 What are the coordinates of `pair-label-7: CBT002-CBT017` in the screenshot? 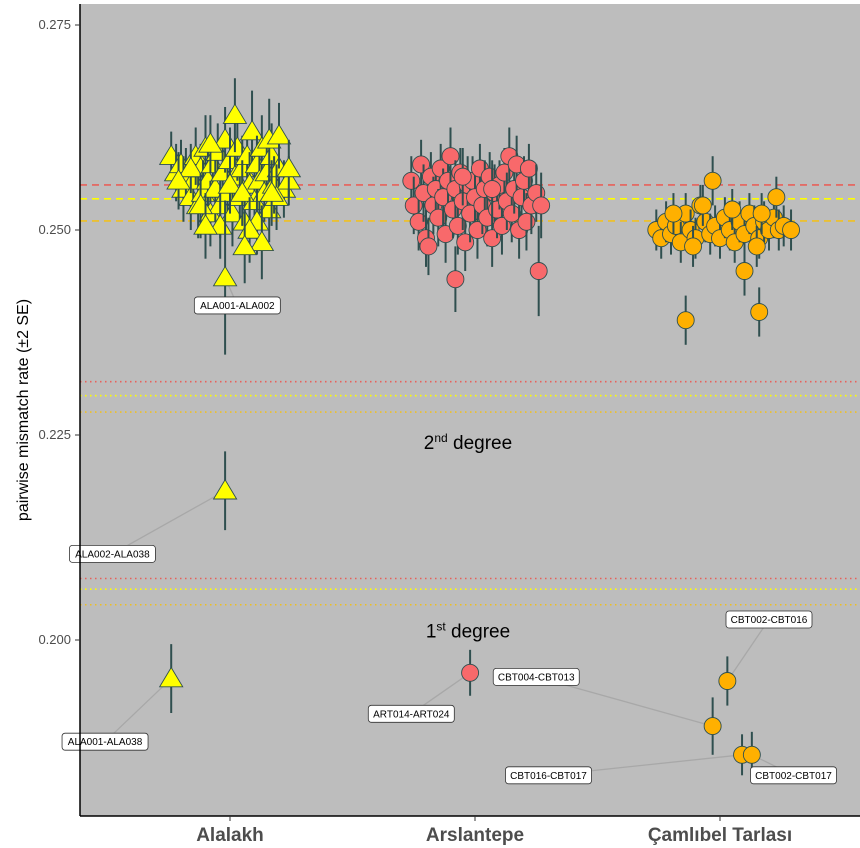 It's located at (793, 776).